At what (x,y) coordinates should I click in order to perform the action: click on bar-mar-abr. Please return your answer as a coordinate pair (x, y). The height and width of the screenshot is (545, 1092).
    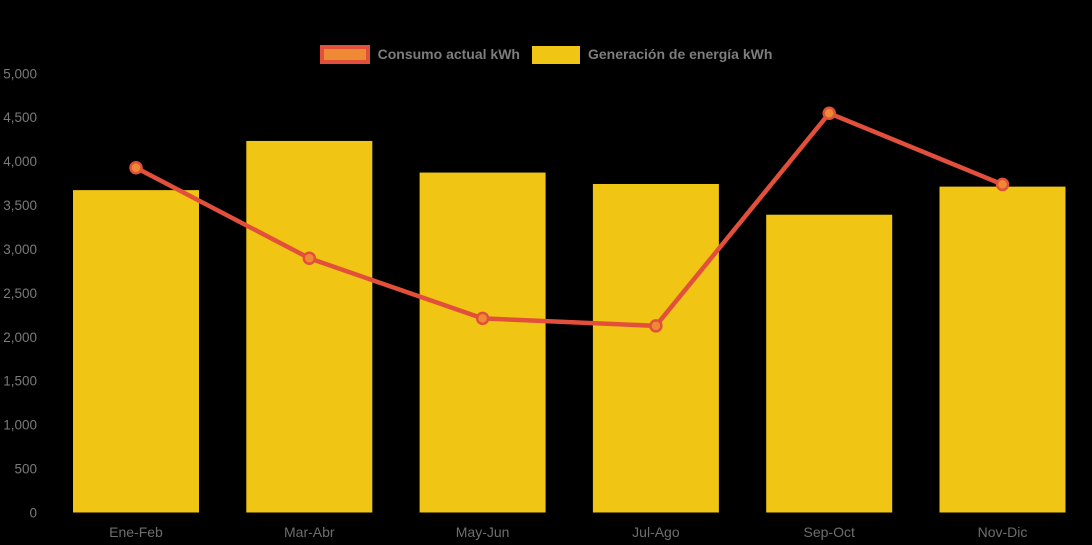
    Looking at the image, I should click on (309, 326).